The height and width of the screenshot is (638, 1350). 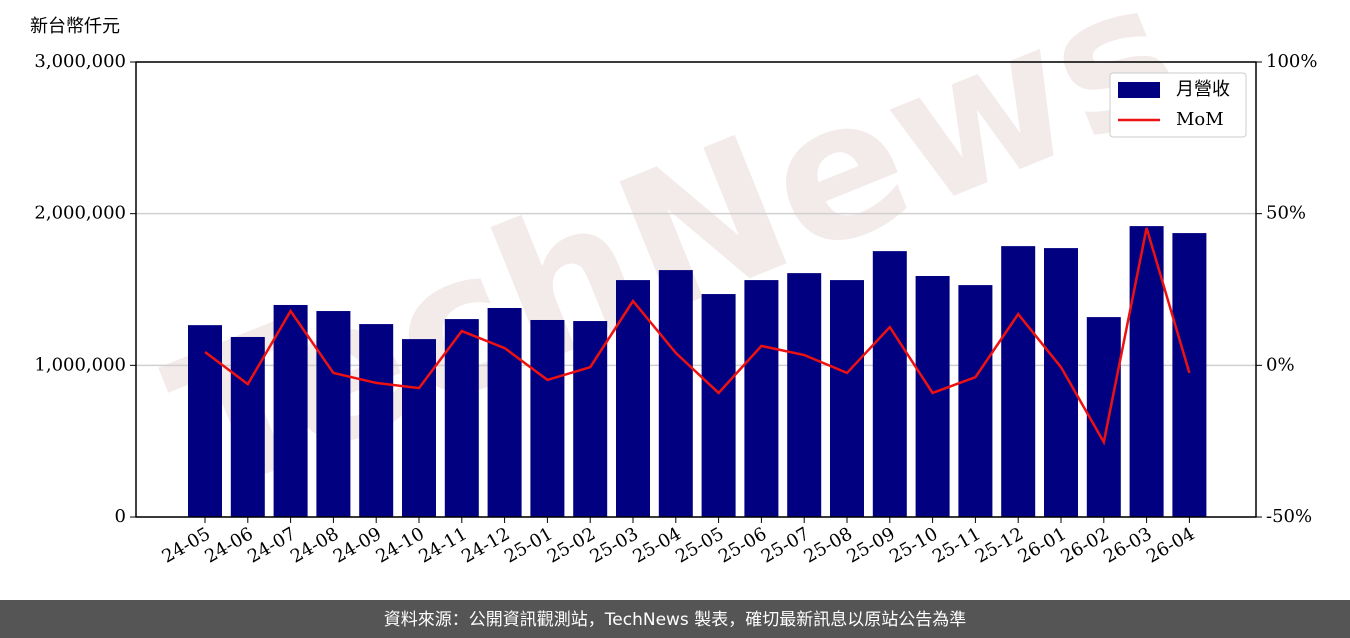 I want to click on footer: 資料來源：公開資訊觀測站，TechNews 製表，確切最新訊息以原站公告為準, so click(x=675, y=620).